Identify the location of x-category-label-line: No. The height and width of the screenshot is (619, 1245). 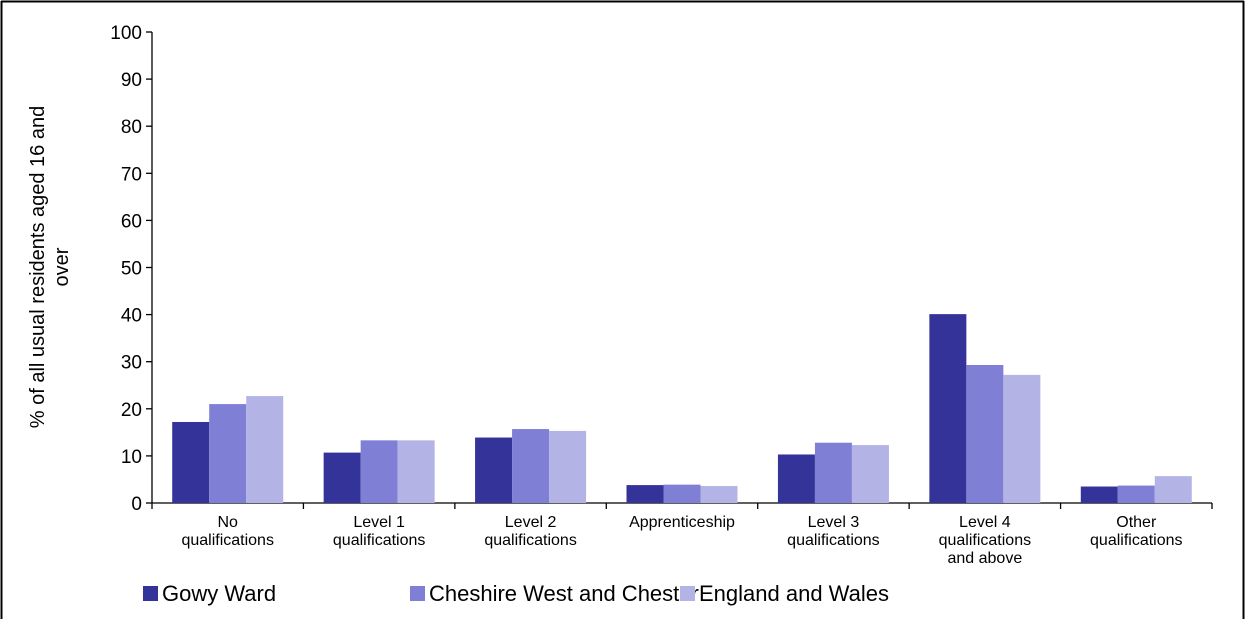
(227, 522).